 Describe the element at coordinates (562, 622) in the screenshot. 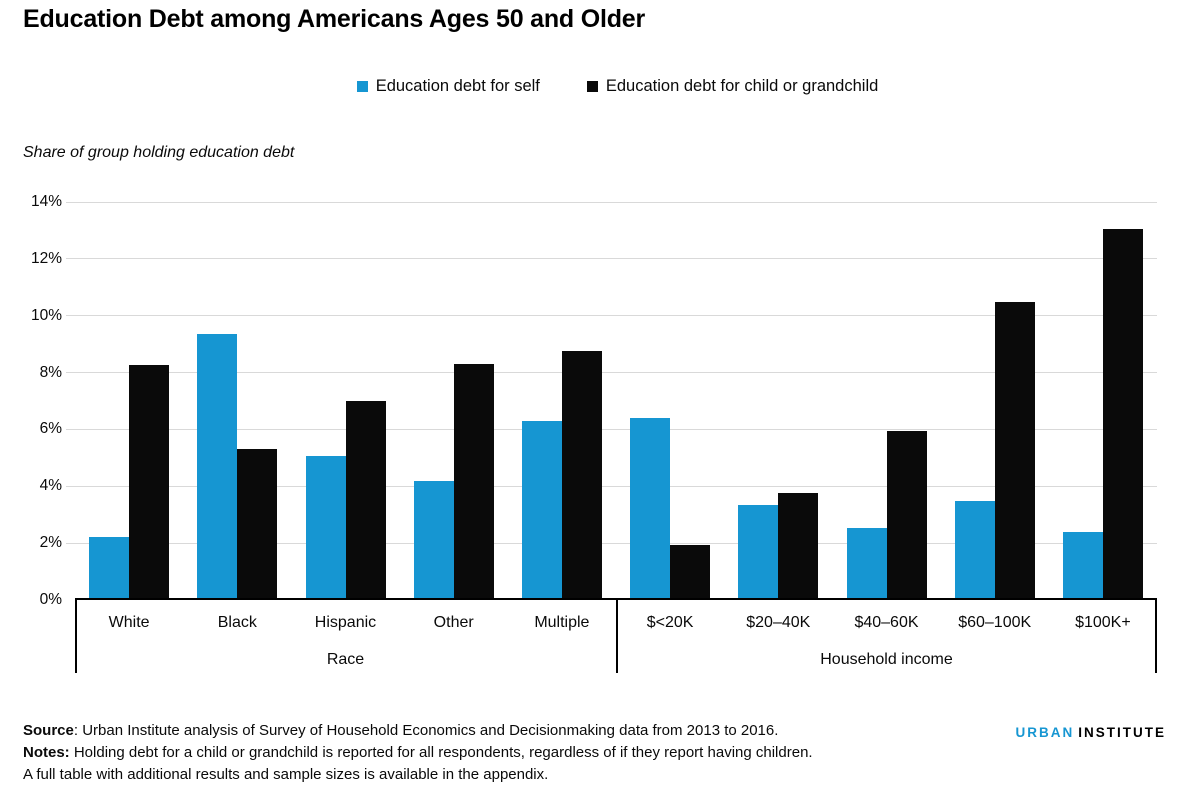

I see `x-category-label-Multiple: Multiple` at that location.